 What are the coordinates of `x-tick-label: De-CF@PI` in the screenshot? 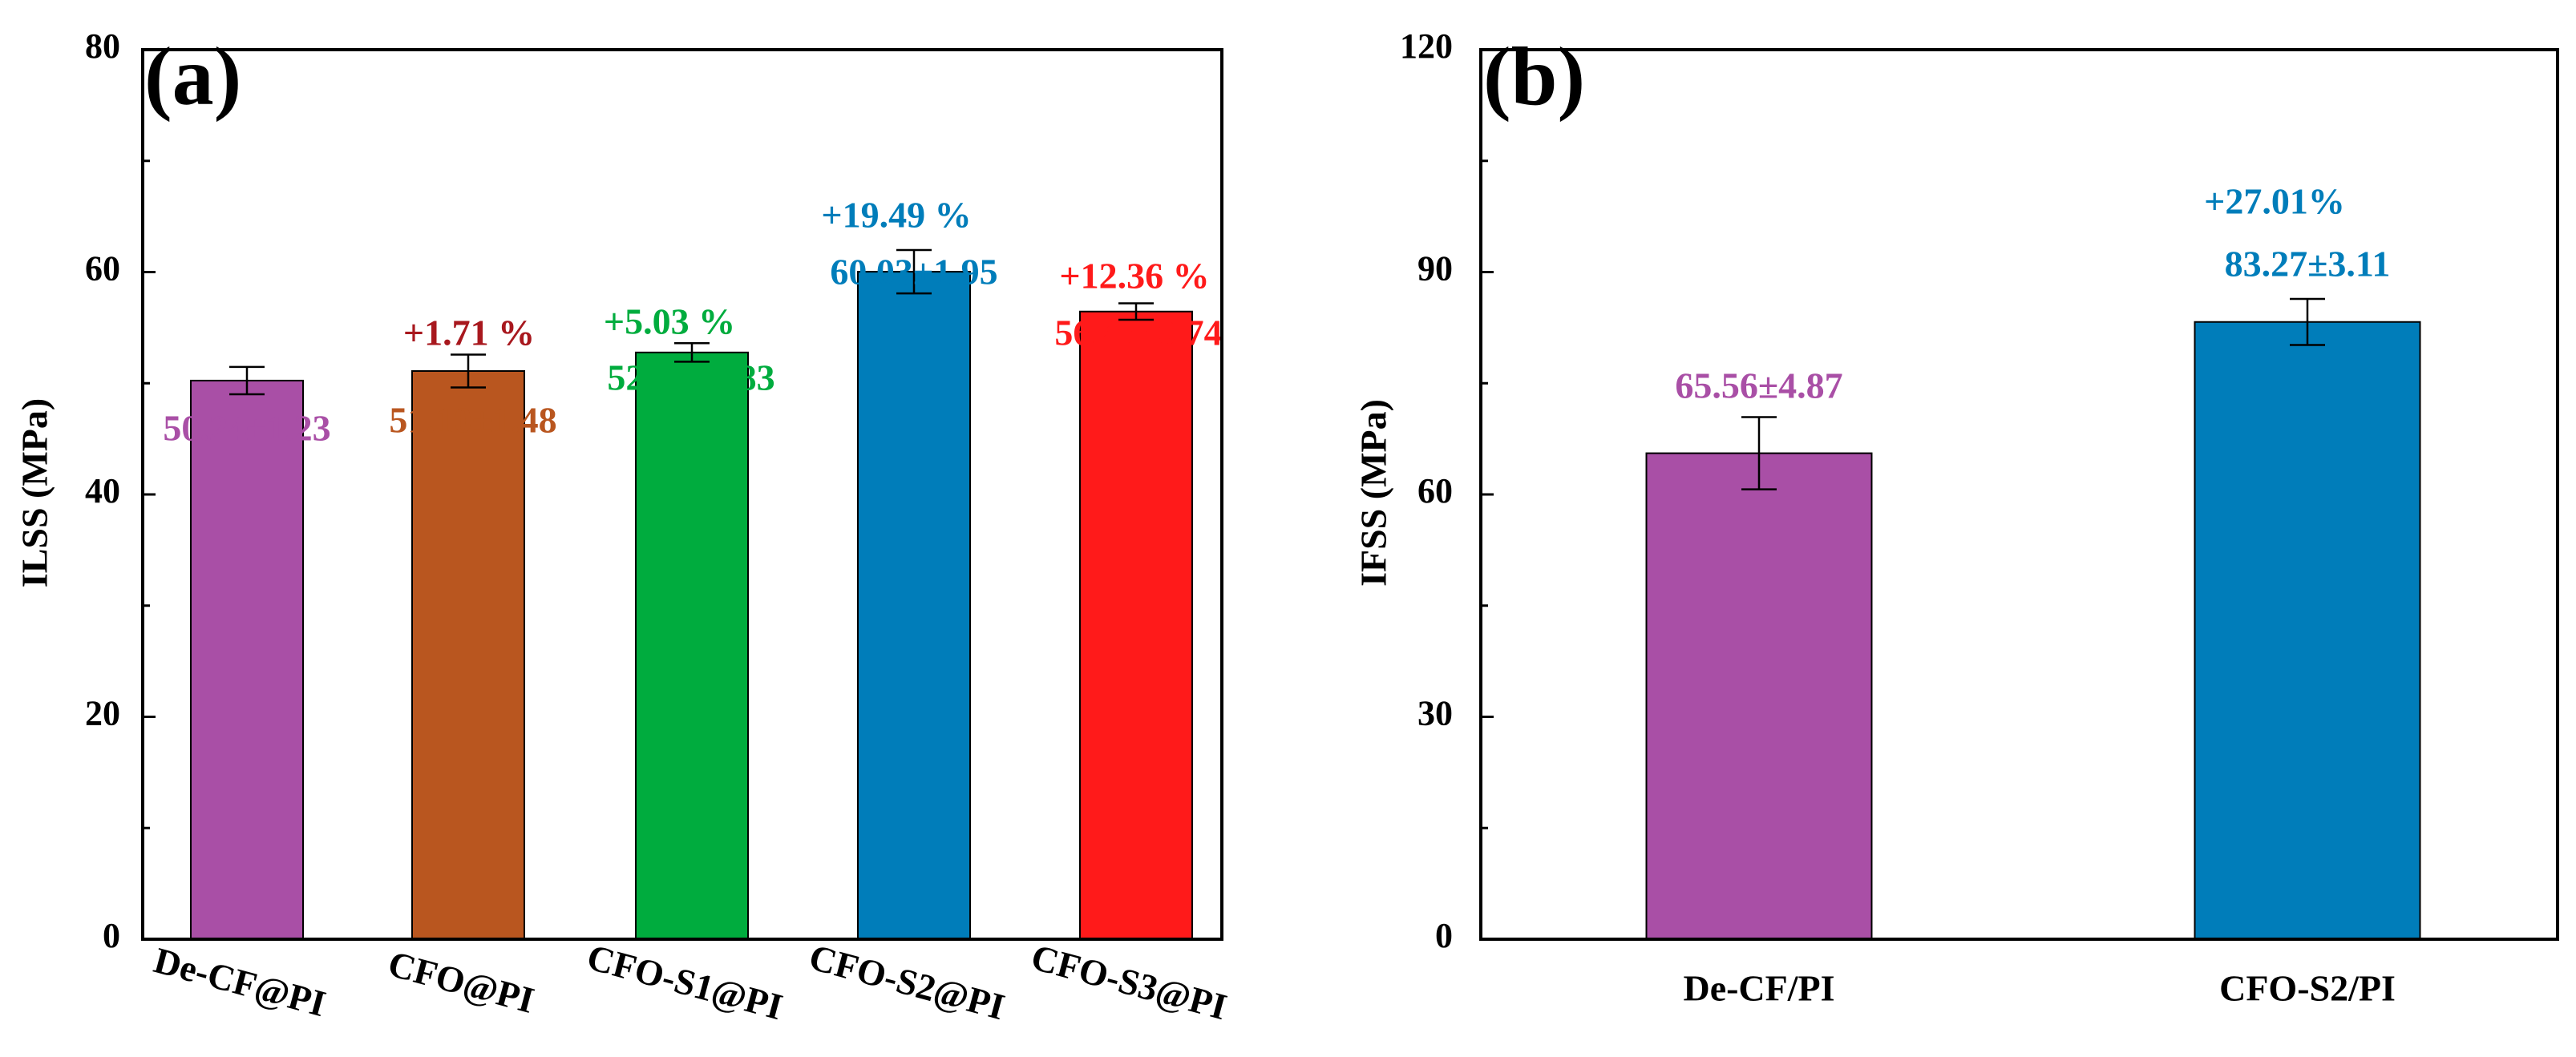 It's located at (240, 982).